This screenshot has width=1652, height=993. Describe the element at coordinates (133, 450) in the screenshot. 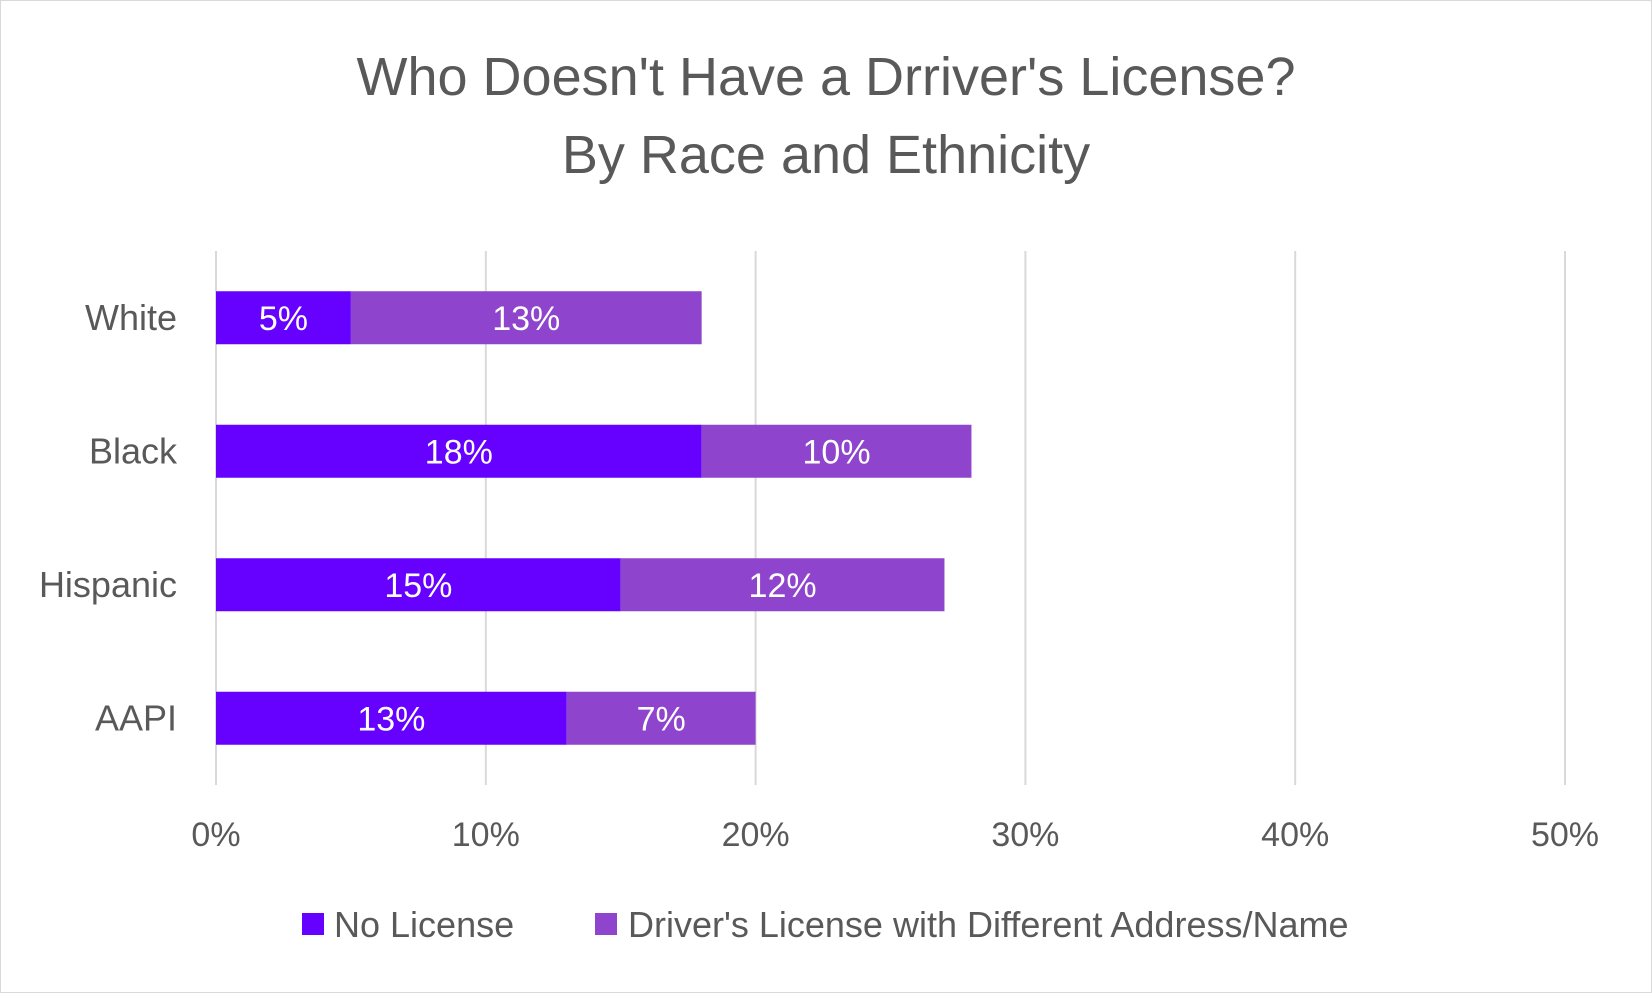

I see `category-label-black: Black` at that location.